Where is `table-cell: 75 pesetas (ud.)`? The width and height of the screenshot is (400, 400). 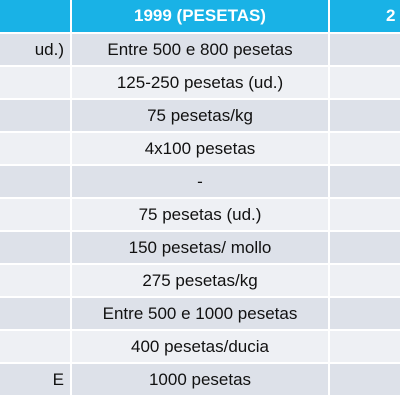 table-cell: 75 pesetas (ud.) is located at coordinates (201, 215).